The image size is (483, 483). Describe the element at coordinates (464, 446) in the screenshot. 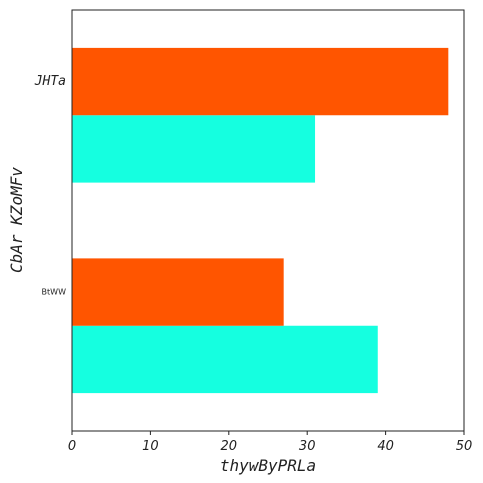

I see `x-tick-label: 50` at that location.